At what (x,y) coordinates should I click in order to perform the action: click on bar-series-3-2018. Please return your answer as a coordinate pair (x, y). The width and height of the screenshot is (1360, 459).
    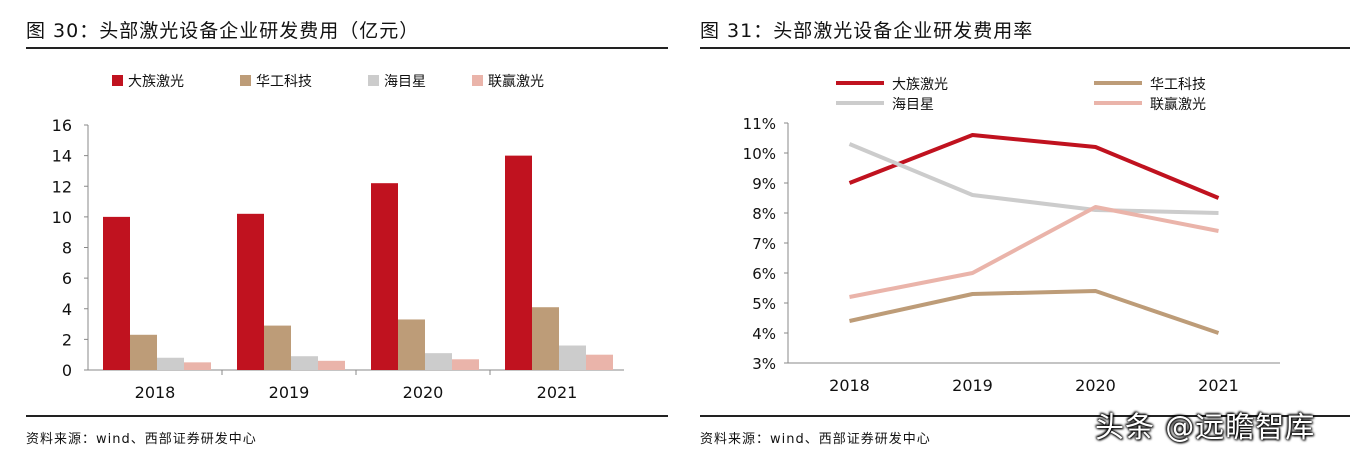
    Looking at the image, I should click on (170, 363).